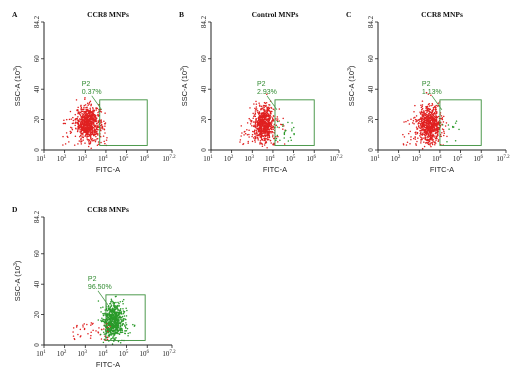 The image size is (517, 373). What do you see at coordinates (172, 157) in the screenshot?
I see `x-tick-exponent: 7.2` at bounding box center [172, 157].